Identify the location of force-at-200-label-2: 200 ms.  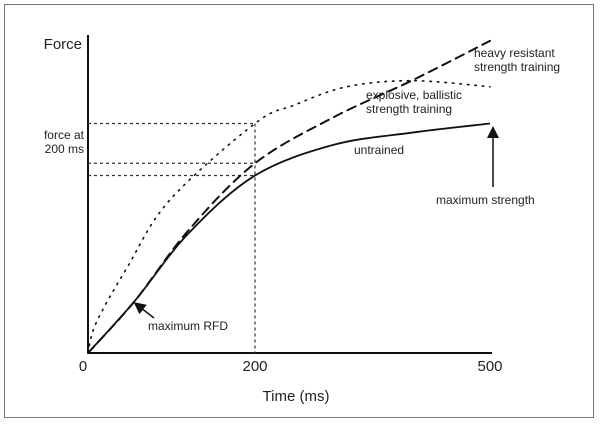
(64, 149).